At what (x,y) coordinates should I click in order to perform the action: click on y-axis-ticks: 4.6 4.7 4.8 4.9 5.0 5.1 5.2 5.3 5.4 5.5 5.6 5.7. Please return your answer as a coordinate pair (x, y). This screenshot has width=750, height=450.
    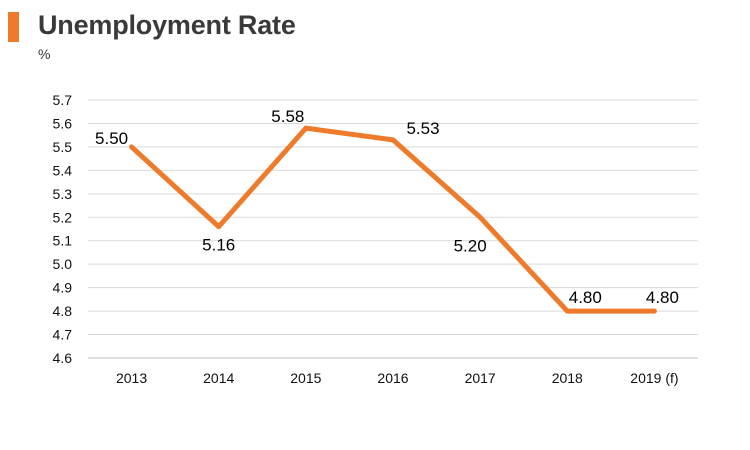
    Looking at the image, I should click on (63, 229).